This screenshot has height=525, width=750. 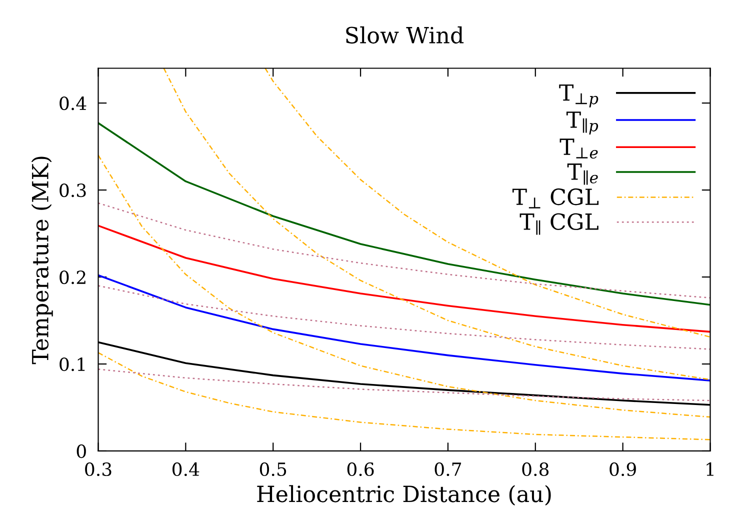 I want to click on x-tick-label: 0.6, so click(x=360, y=469).